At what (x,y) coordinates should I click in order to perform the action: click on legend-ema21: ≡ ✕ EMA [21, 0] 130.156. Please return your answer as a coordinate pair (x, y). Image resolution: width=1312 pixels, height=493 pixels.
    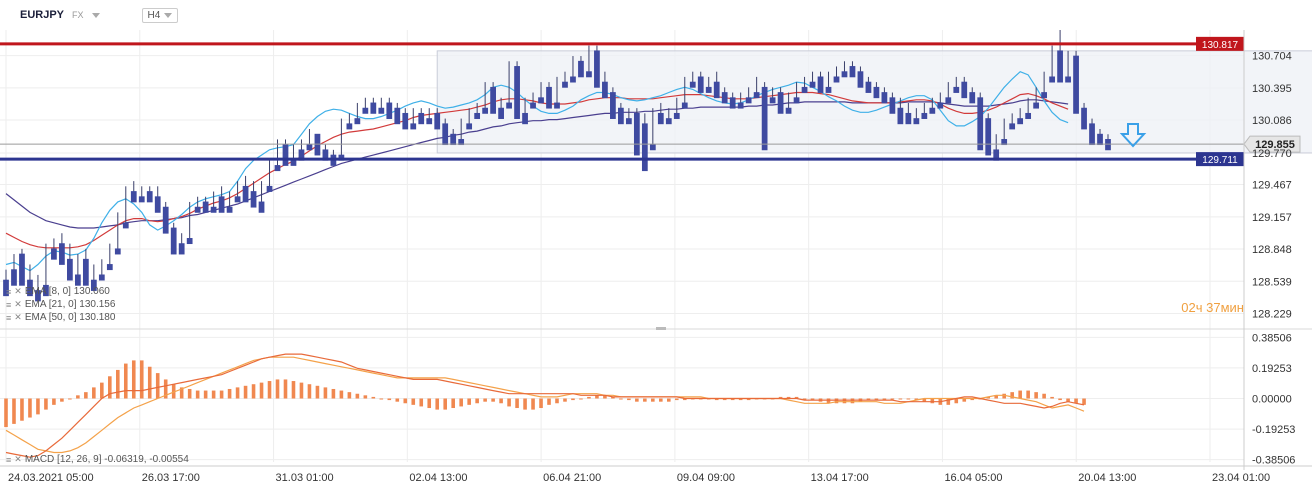
    Looking at the image, I should click on (60, 304).